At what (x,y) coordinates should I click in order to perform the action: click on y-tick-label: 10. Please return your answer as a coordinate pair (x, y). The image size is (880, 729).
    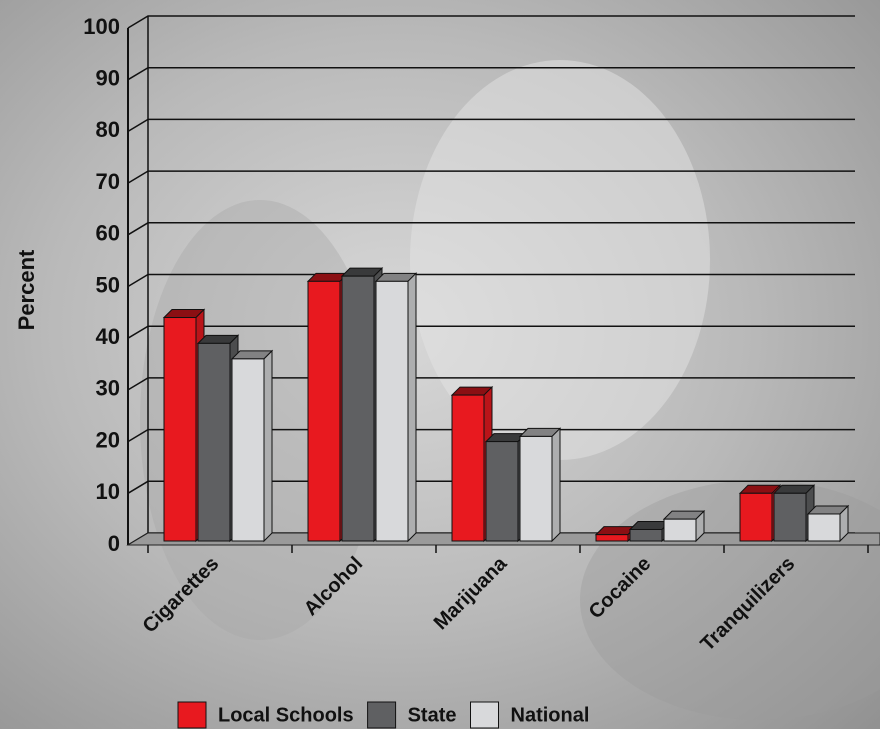
    Looking at the image, I should click on (108, 491).